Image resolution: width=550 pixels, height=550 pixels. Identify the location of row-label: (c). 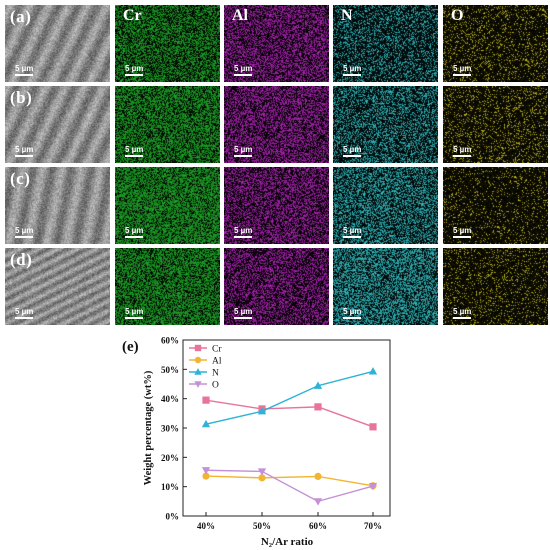
(20, 178).